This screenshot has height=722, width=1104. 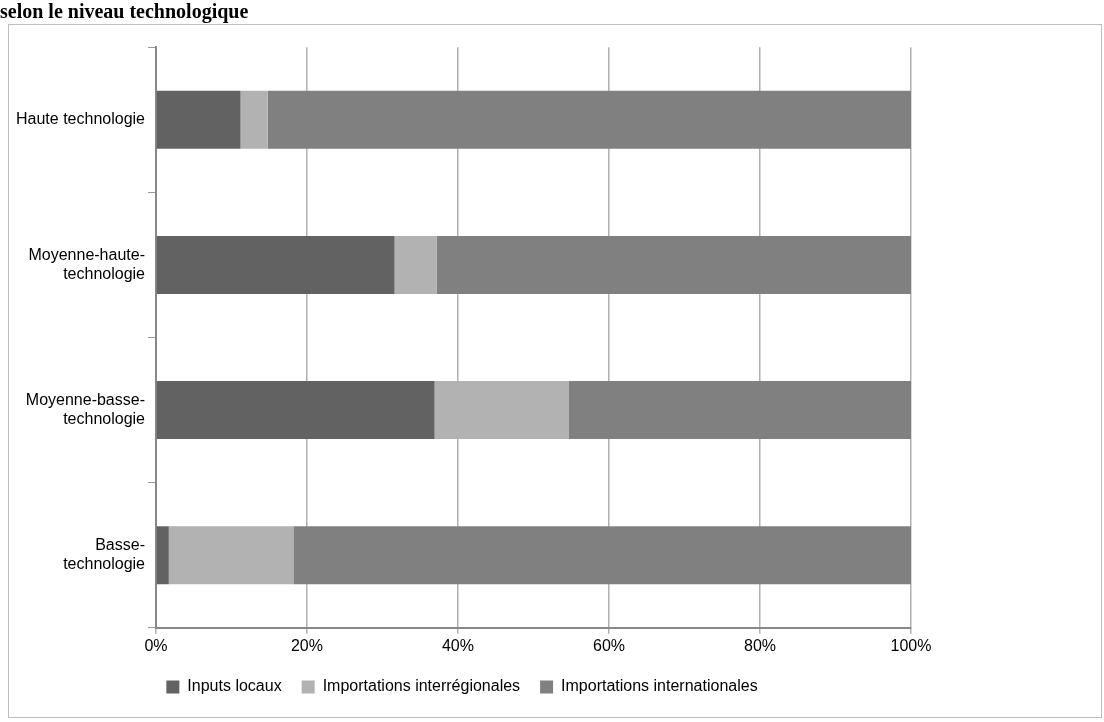 I want to click on x-tick-label: 80%, so click(x=760, y=645).